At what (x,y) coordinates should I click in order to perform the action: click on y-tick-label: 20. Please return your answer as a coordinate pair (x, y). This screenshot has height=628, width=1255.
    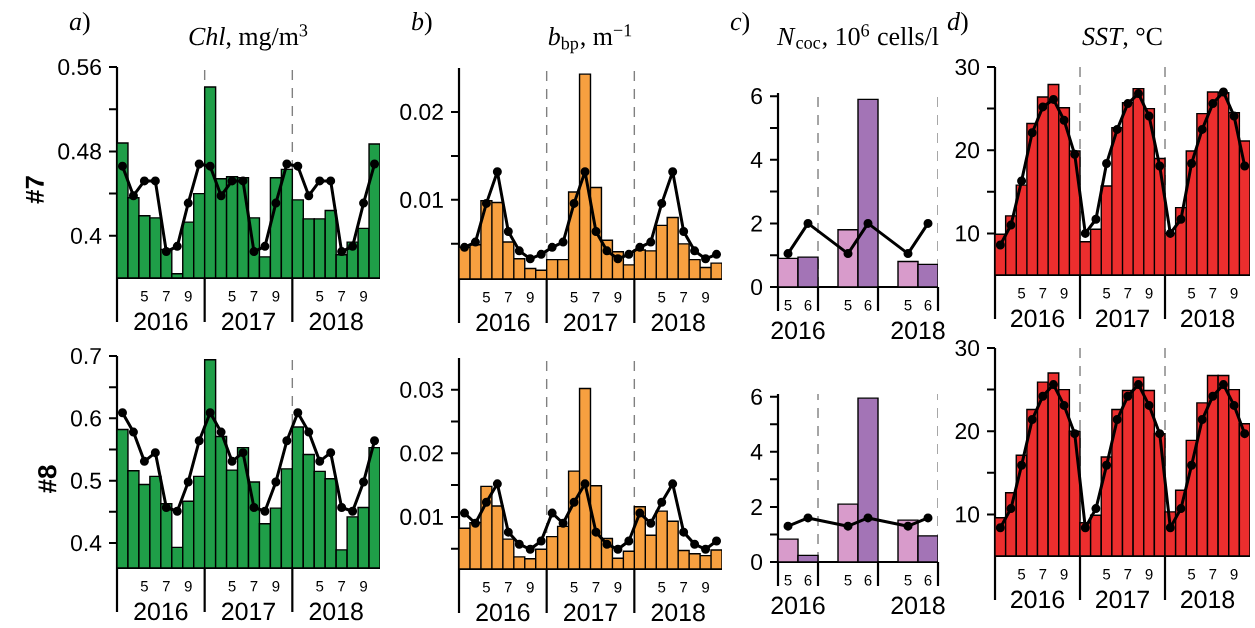
    Looking at the image, I should click on (967, 431).